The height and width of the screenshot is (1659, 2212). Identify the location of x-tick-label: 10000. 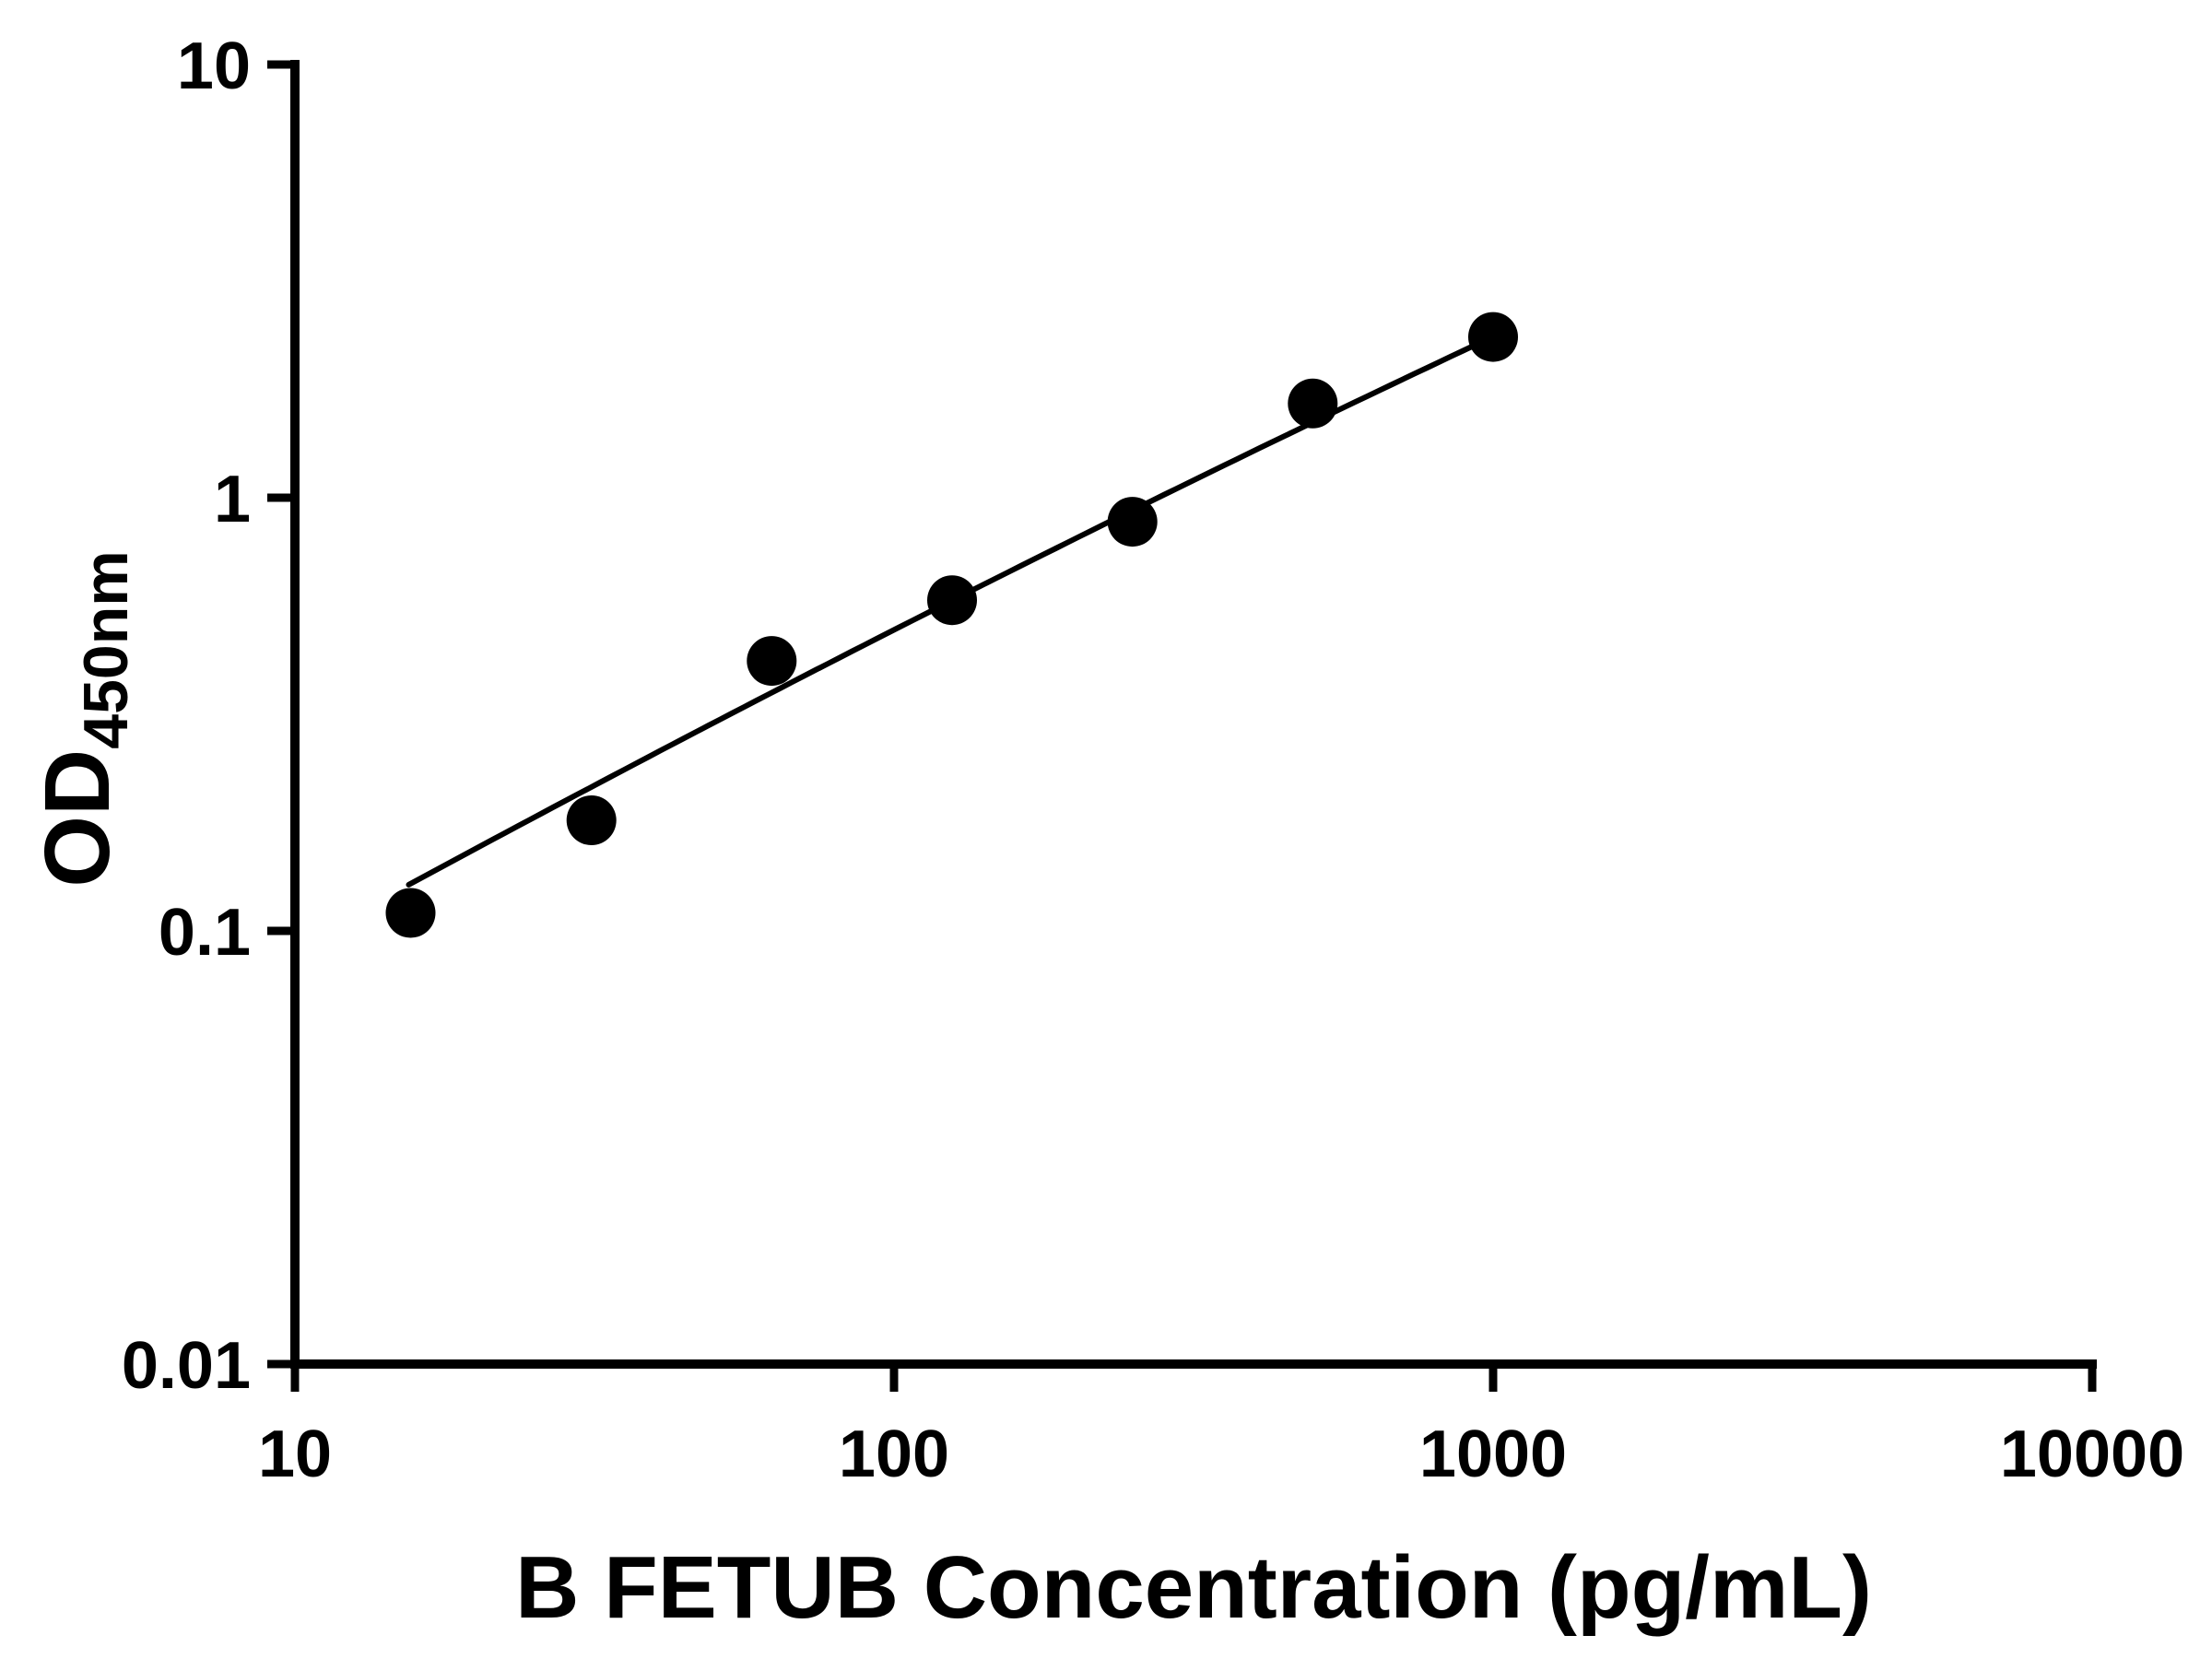
(2092, 1454).